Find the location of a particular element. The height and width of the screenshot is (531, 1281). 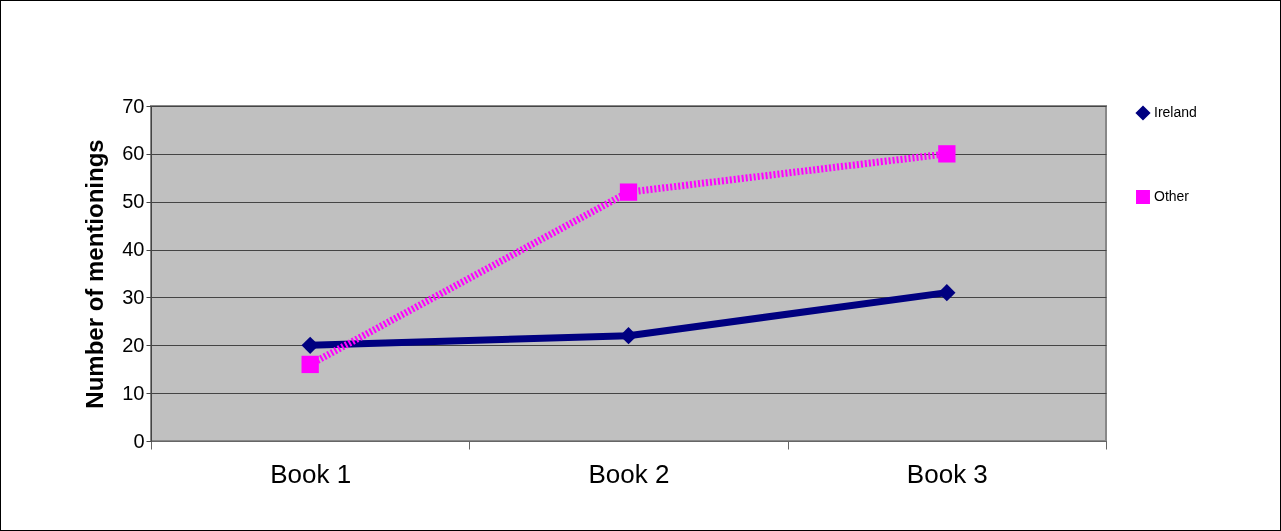

legend-label: Other is located at coordinates (1172, 196).